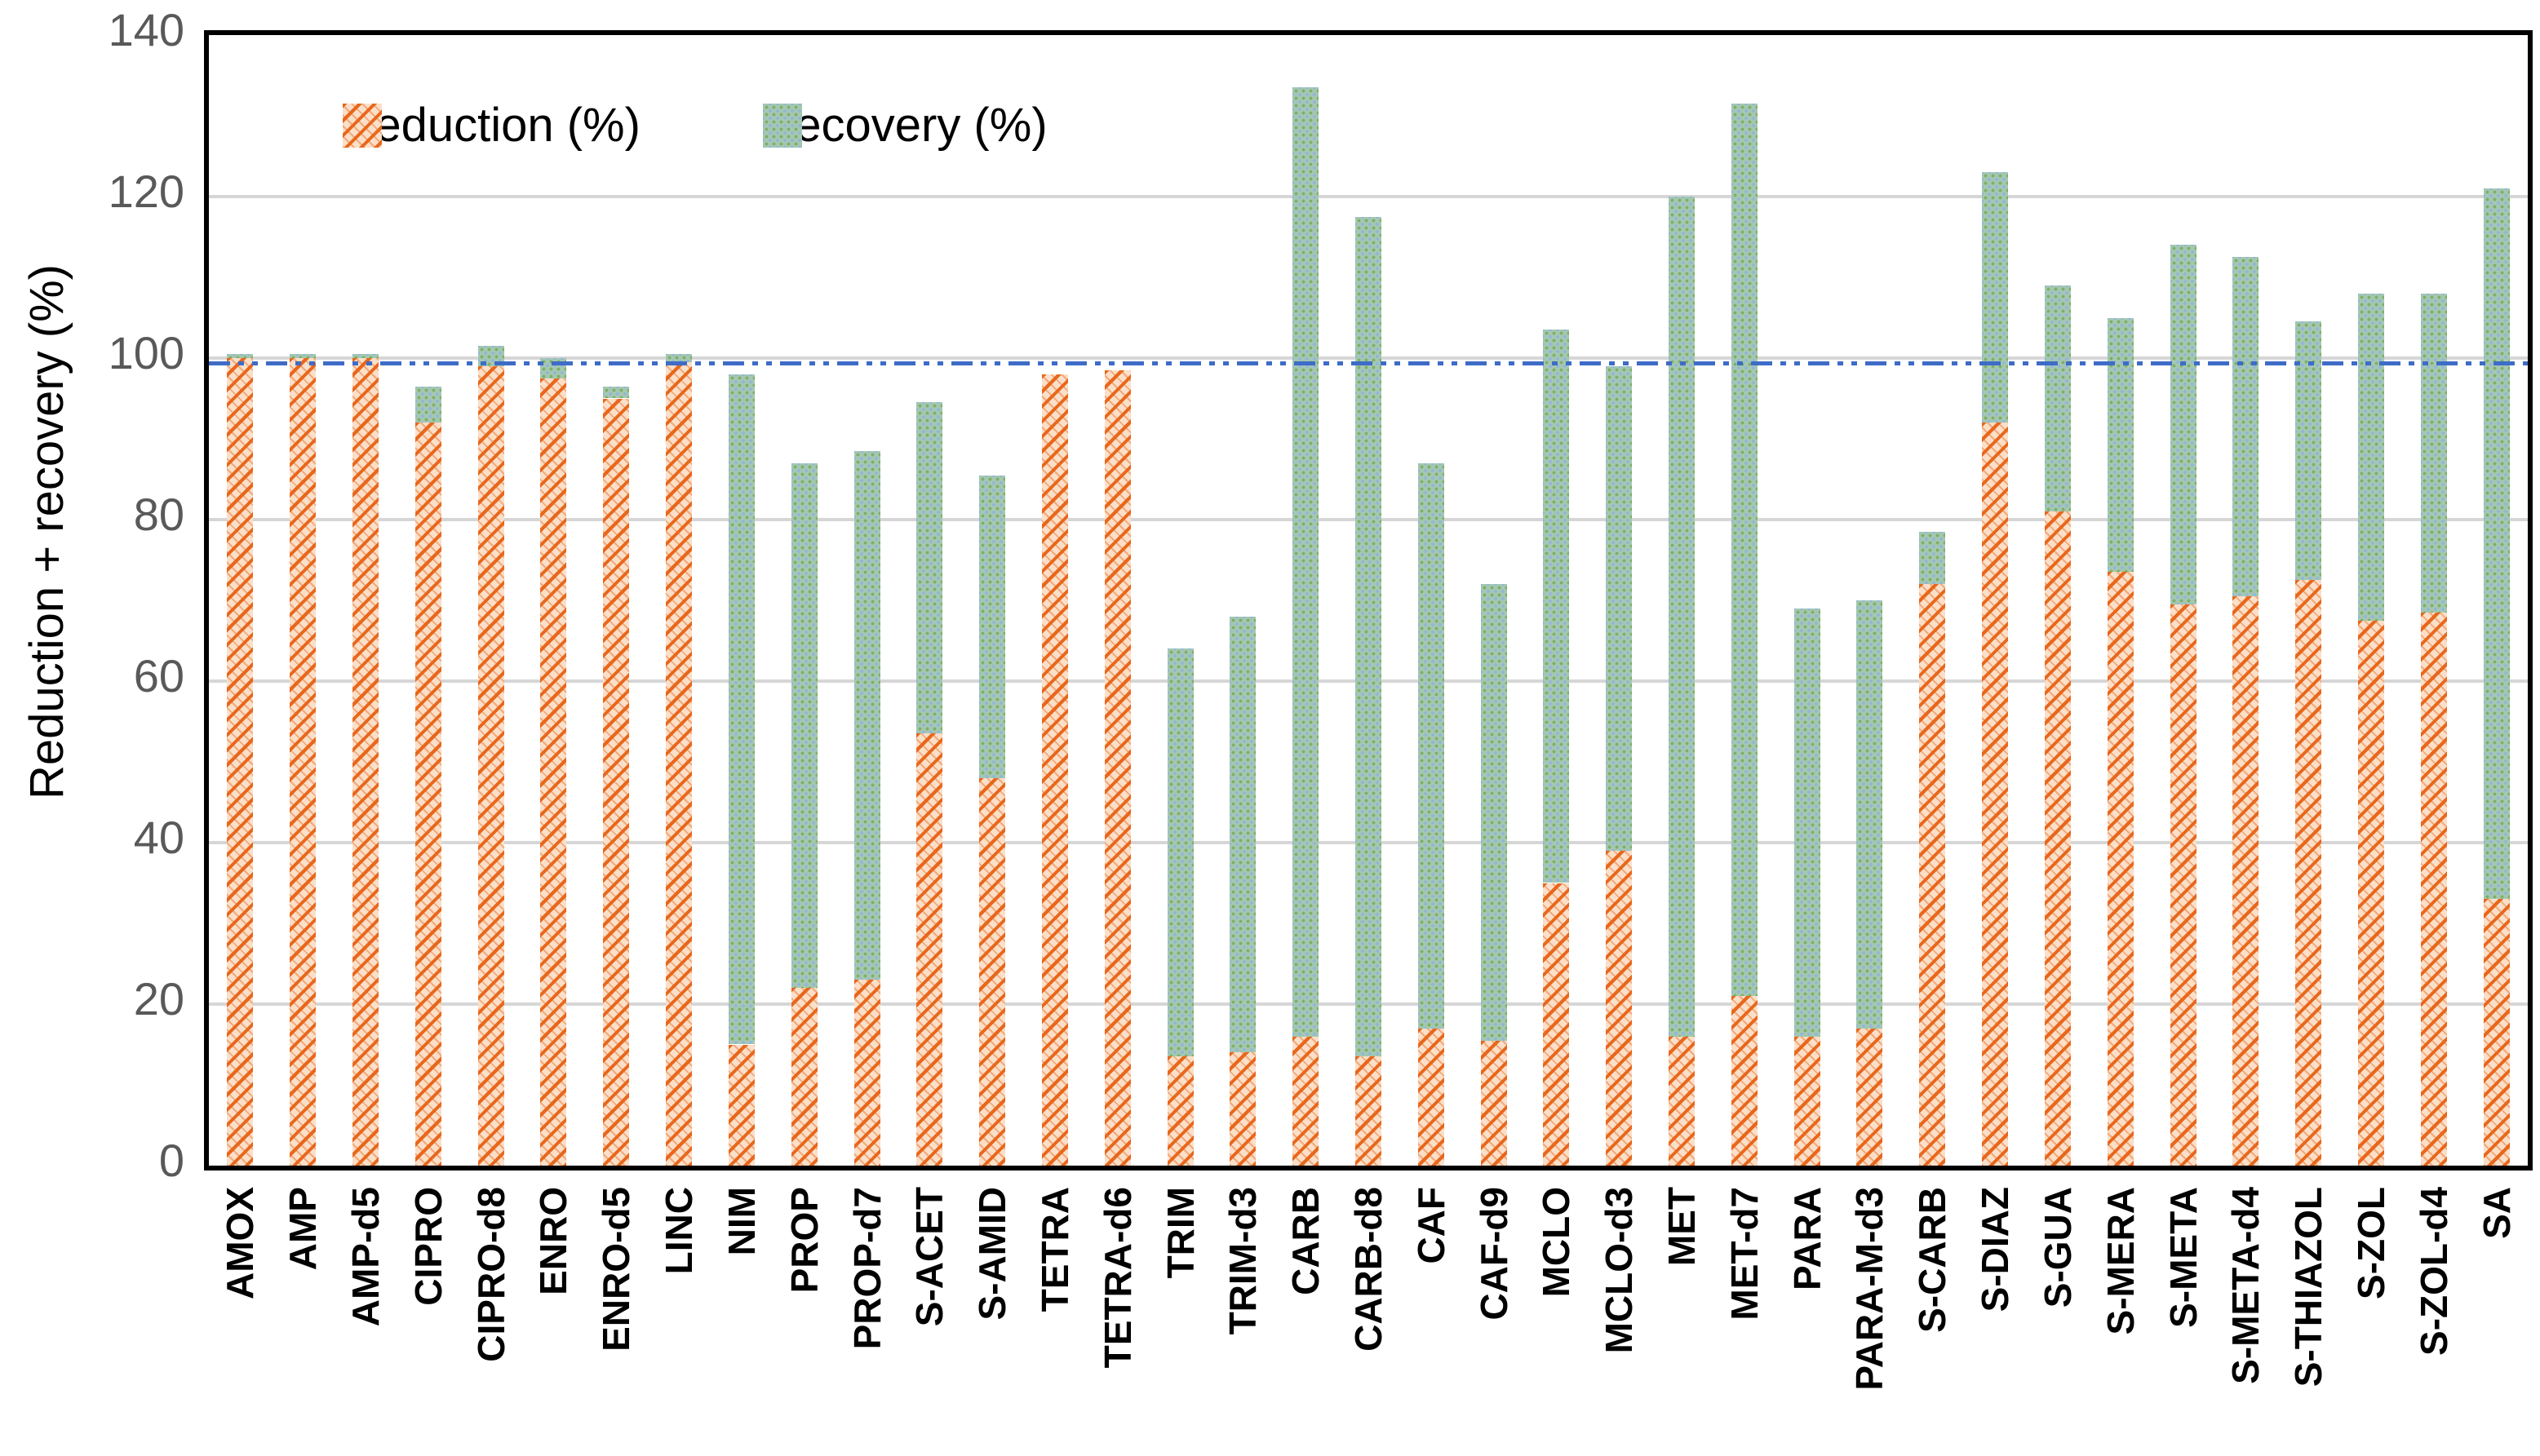 Image resolution: width=2540 pixels, height=1456 pixels. I want to click on bar-recovery-PROP, so click(804, 725).